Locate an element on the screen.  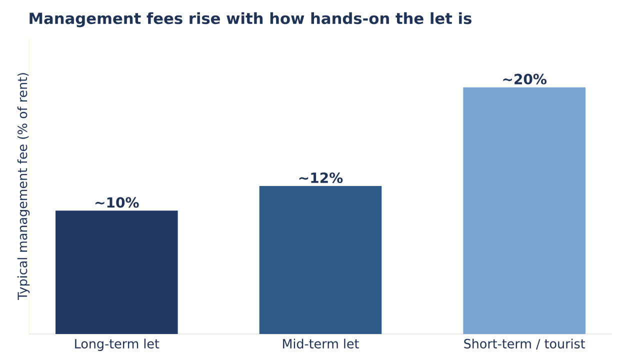
data-label: ~12% is located at coordinates (321, 178).